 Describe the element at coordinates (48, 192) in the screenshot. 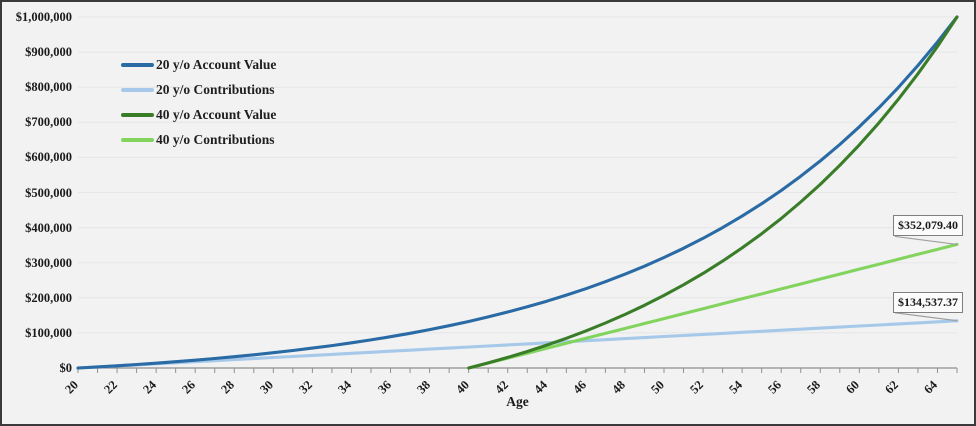

I see `y-axis-tick-label: $500,000` at that location.